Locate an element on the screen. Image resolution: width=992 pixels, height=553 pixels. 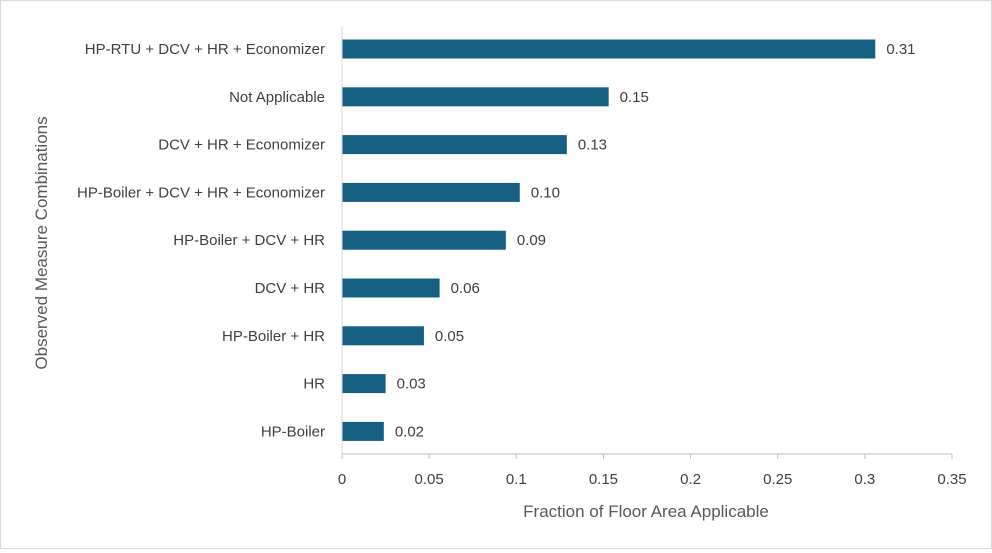
x-tick-label: 0.35 is located at coordinates (951, 479).